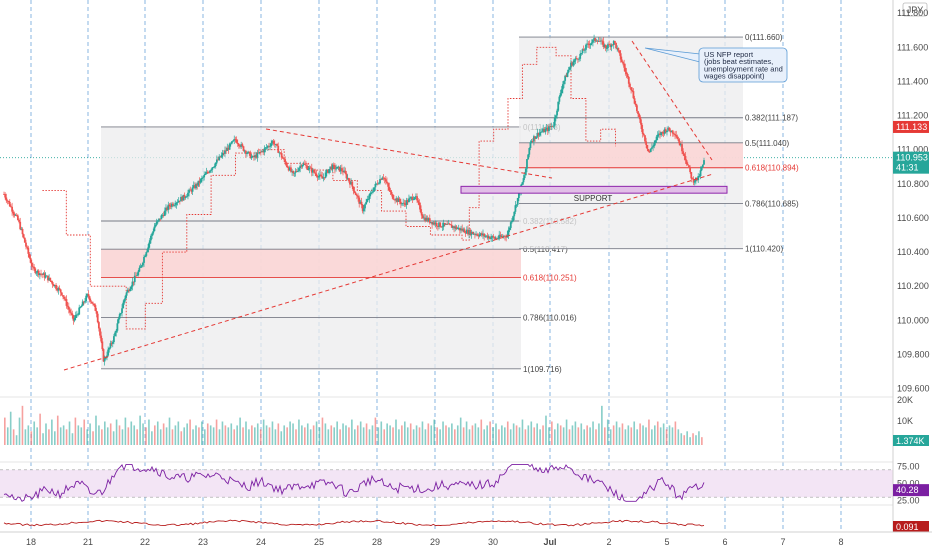 The height and width of the screenshot is (550, 932). Describe the element at coordinates (435, 542) in the screenshot. I see `time-tick-label: 29` at that location.